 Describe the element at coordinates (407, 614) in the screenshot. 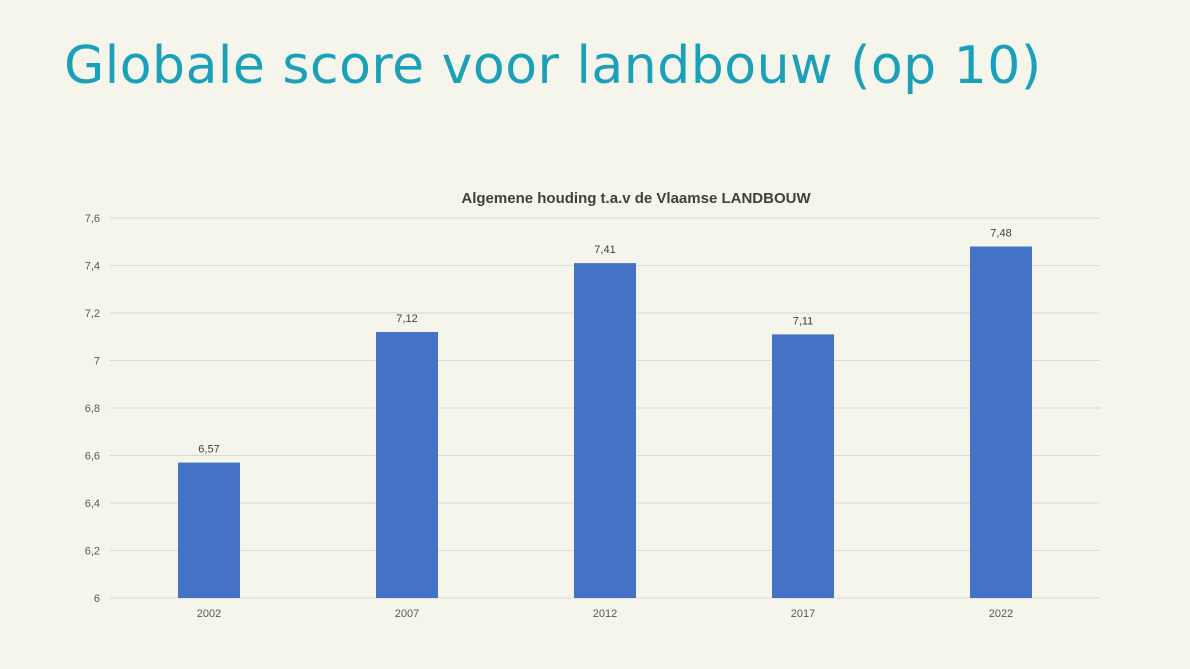

I see `x-tick-label-2007: 2007` at that location.